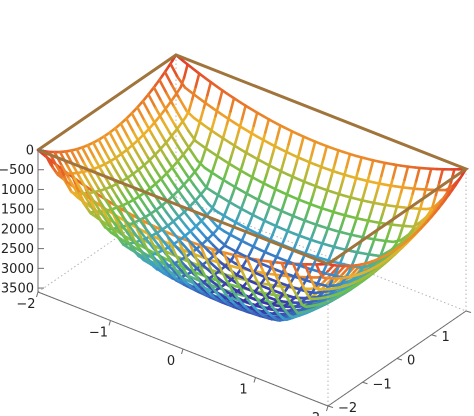 This screenshot has height=416, width=474. I want to click on x-tick-label: 0, so click(171, 361).